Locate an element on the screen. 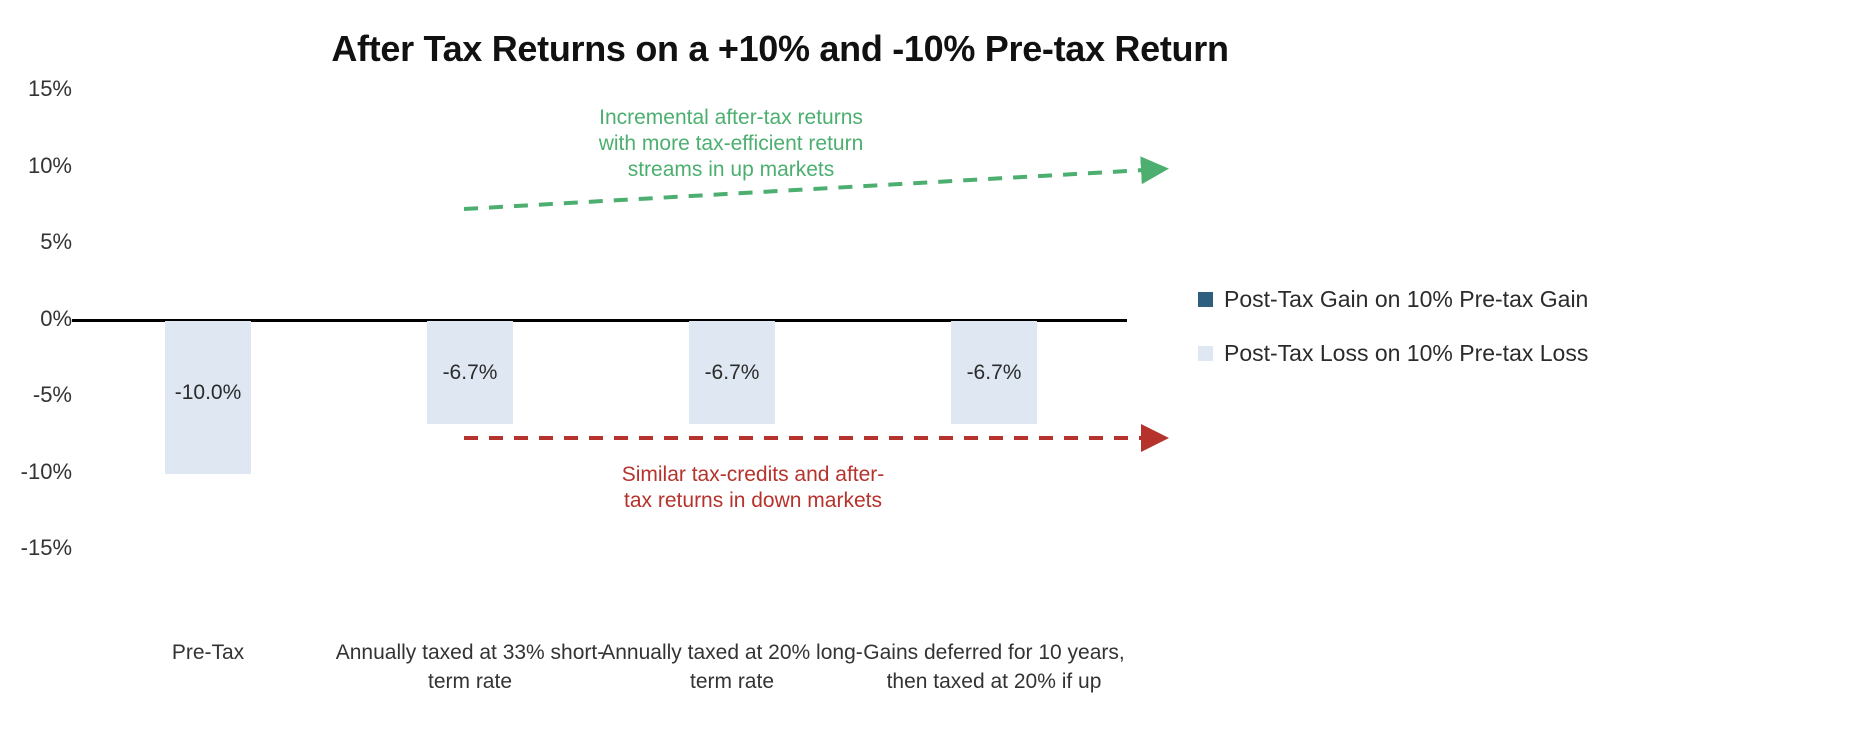 Image resolution: width=1854 pixels, height=738 pixels. bar-loss-short-term: -6.7% is located at coordinates (470, 372).